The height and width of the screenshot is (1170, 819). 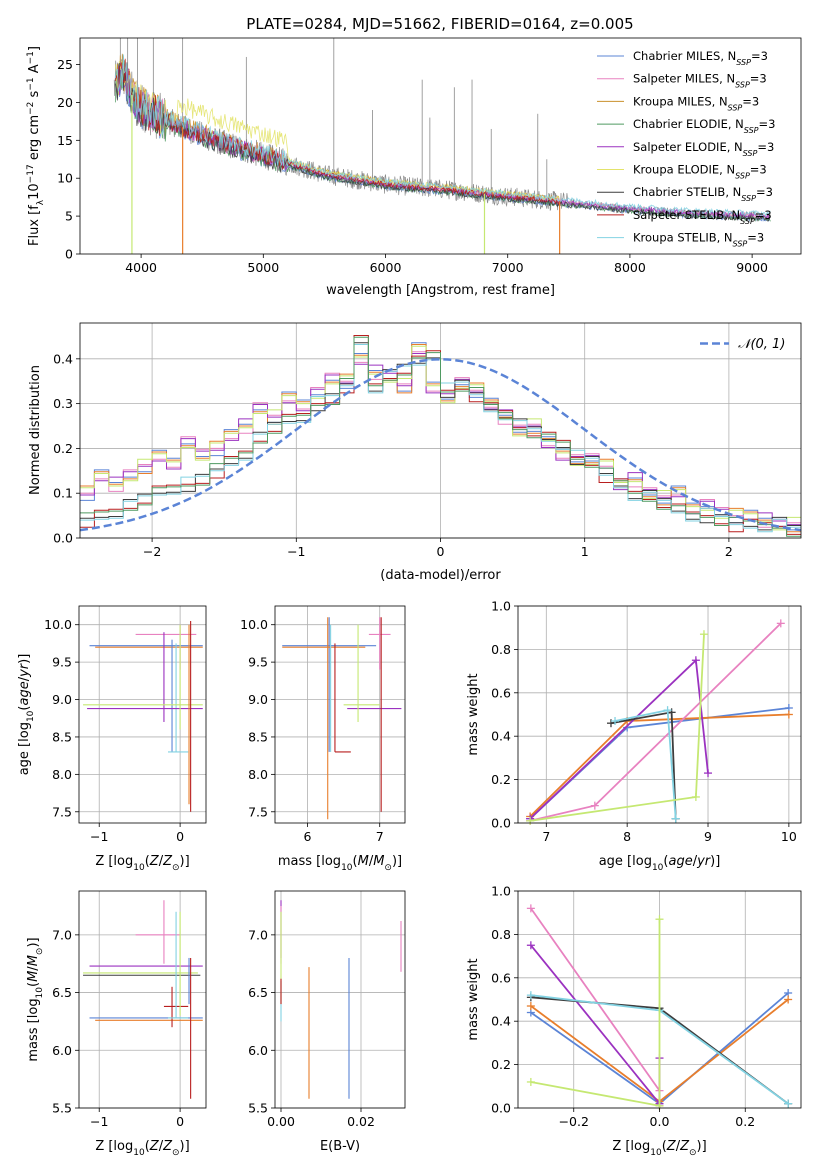 I want to click on mass-vs-z-xtick-label: 0, so click(x=180, y=1121).